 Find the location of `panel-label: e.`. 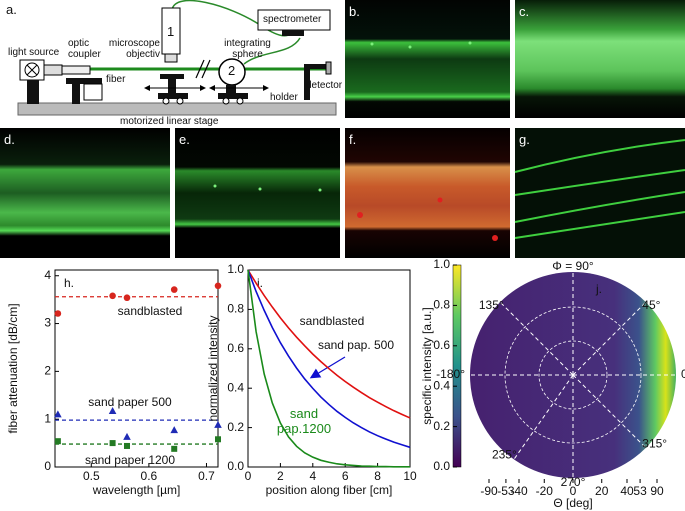

panel-label: e. is located at coordinates (184, 139).